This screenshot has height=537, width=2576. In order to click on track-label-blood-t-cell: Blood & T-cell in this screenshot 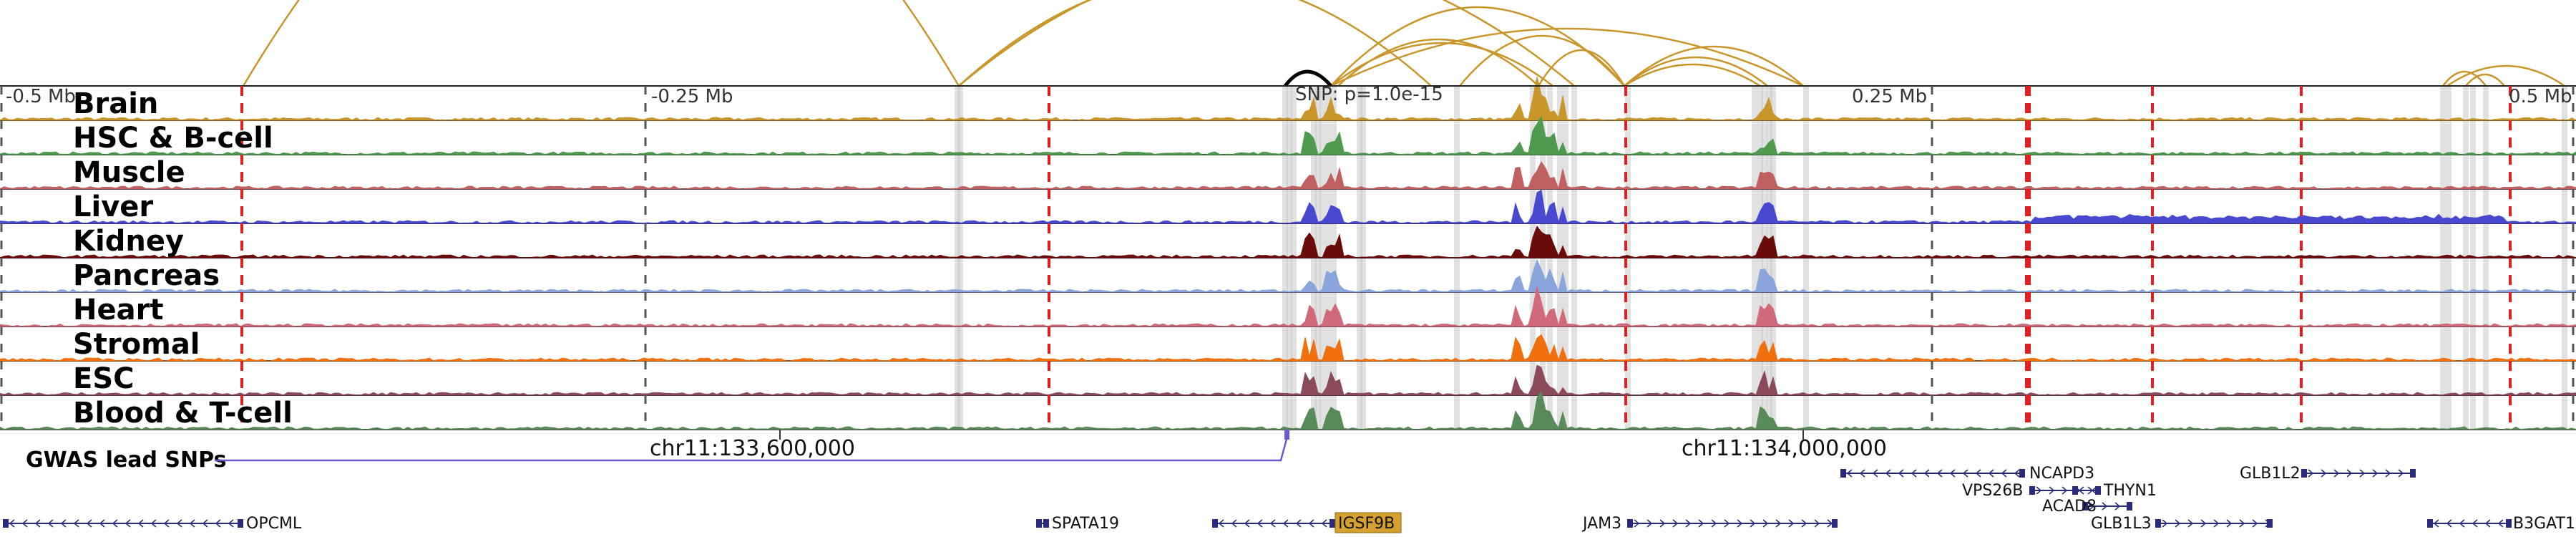, I will do `click(183, 413)`.